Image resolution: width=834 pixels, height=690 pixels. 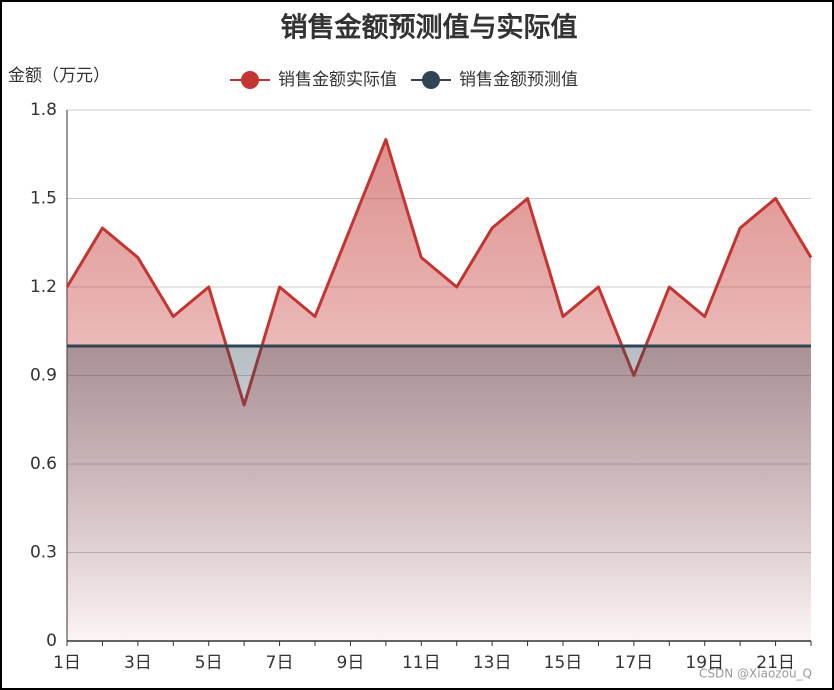 What do you see at coordinates (43, 199) in the screenshot?
I see `y-tick-label: 1.5` at bounding box center [43, 199].